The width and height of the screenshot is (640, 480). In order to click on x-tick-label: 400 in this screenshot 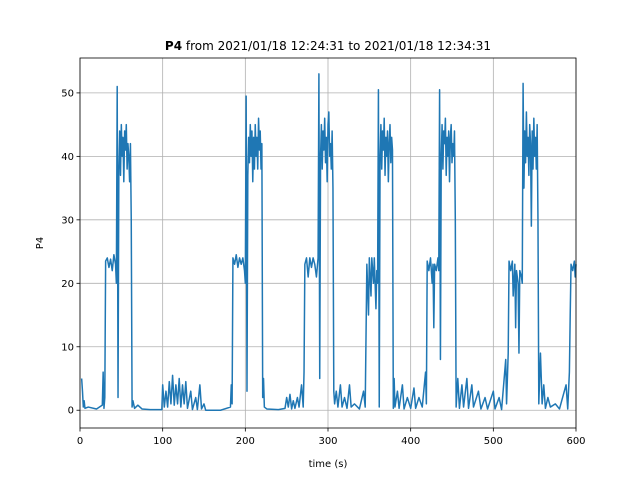, I will do `click(410, 441)`.